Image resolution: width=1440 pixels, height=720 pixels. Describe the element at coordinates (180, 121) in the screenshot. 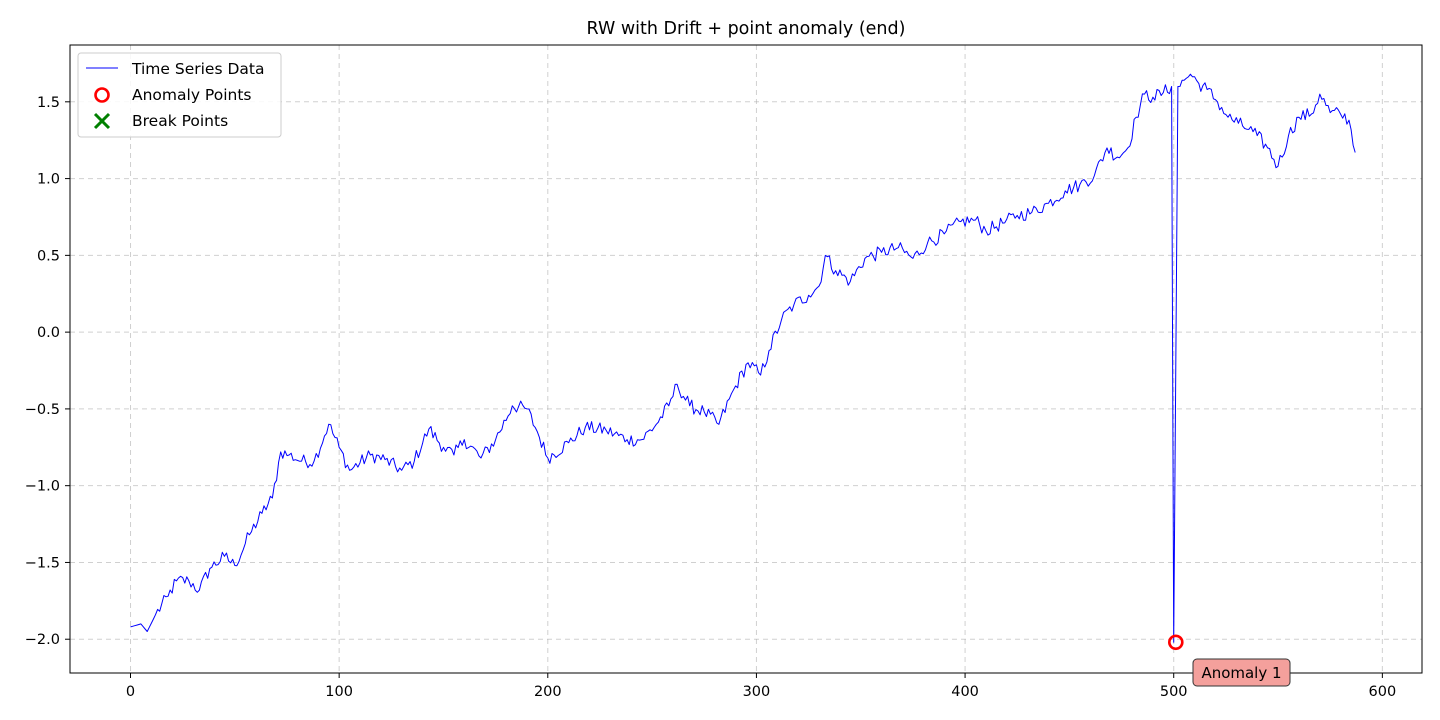

I see `legend-label-break: Break Points` at that location.